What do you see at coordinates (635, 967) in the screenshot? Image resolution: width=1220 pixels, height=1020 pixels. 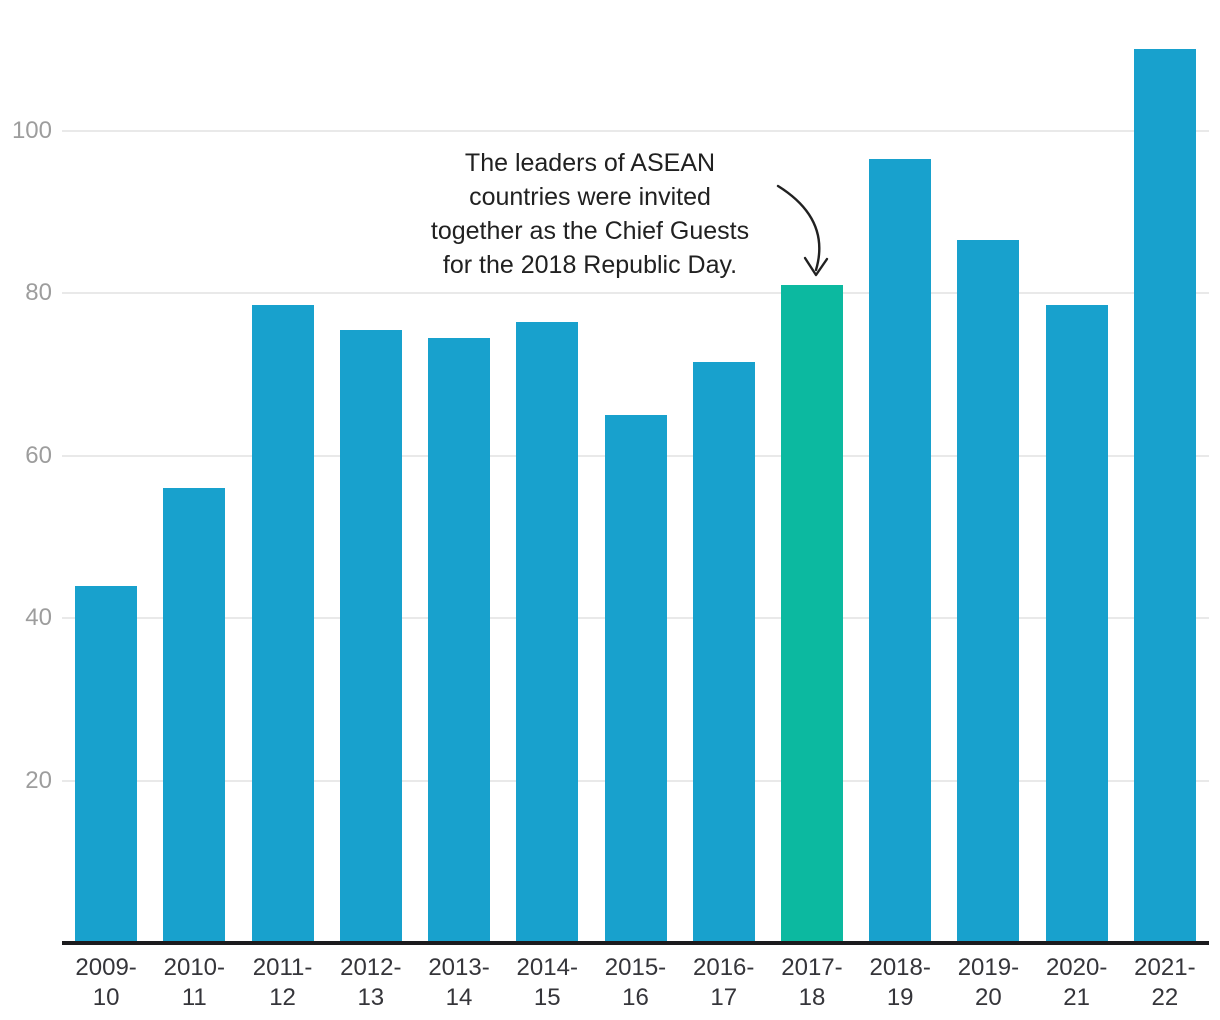 I see `x-tick-label-line: 2015-` at bounding box center [635, 967].